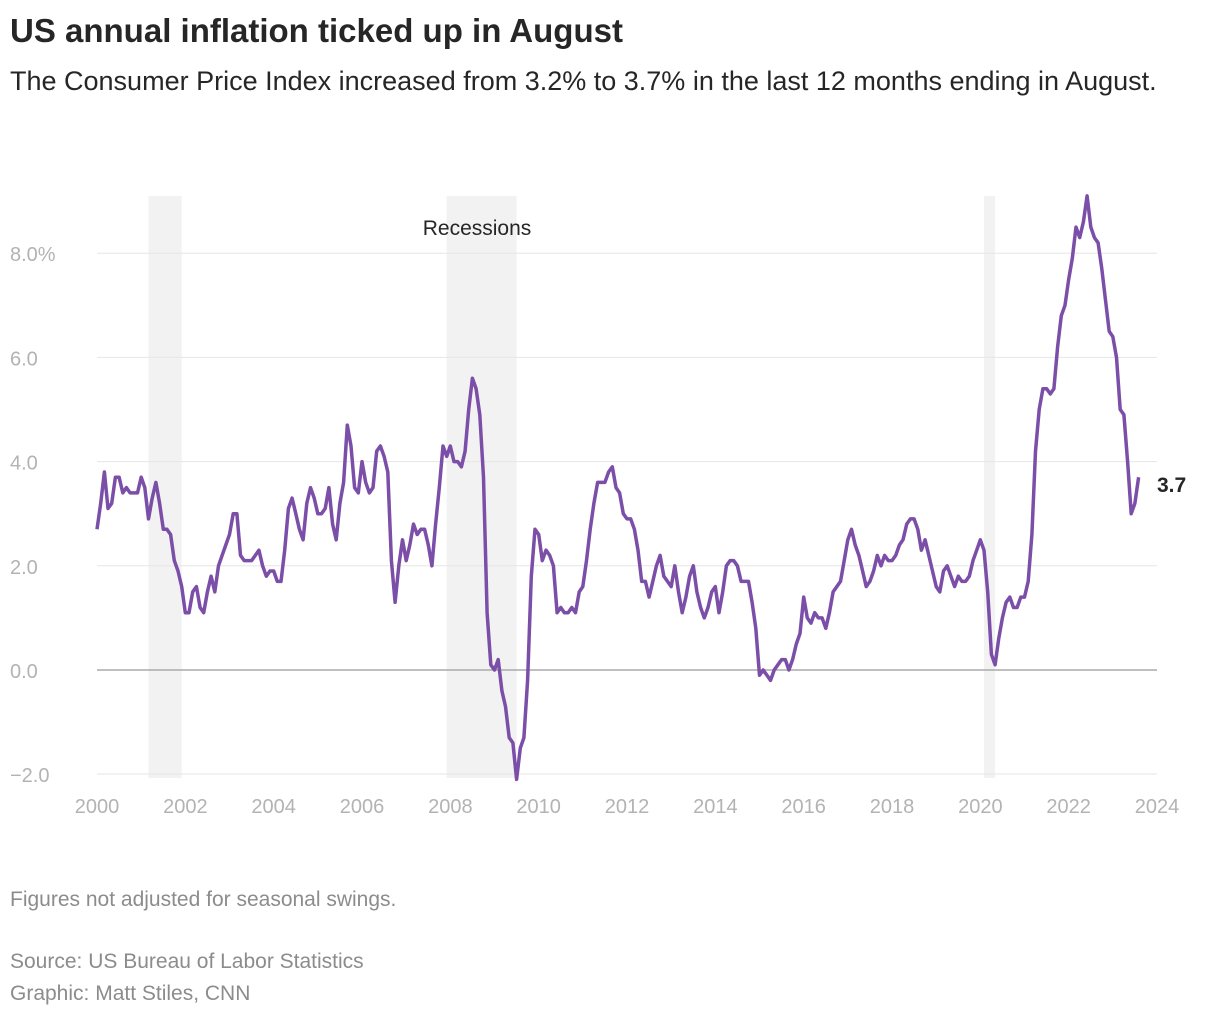 The width and height of the screenshot is (1220, 1020). Describe the element at coordinates (1068, 807) in the screenshot. I see `x-tick-label: 2022` at that location.